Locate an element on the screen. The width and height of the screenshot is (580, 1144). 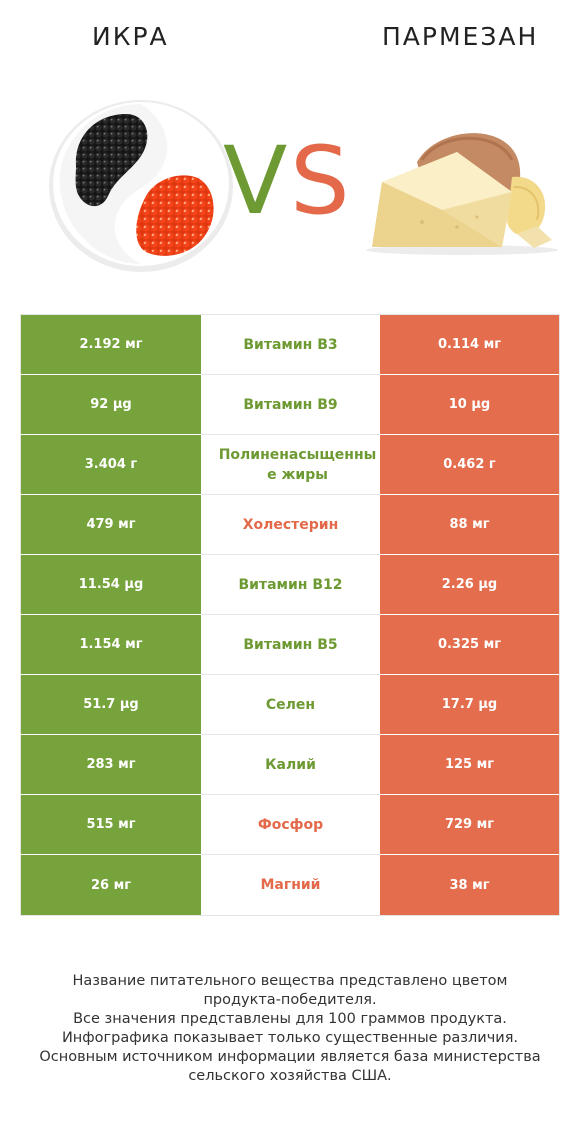
table-row: 515 мг Фосфор 729 мг is located at coordinates (290, 825).